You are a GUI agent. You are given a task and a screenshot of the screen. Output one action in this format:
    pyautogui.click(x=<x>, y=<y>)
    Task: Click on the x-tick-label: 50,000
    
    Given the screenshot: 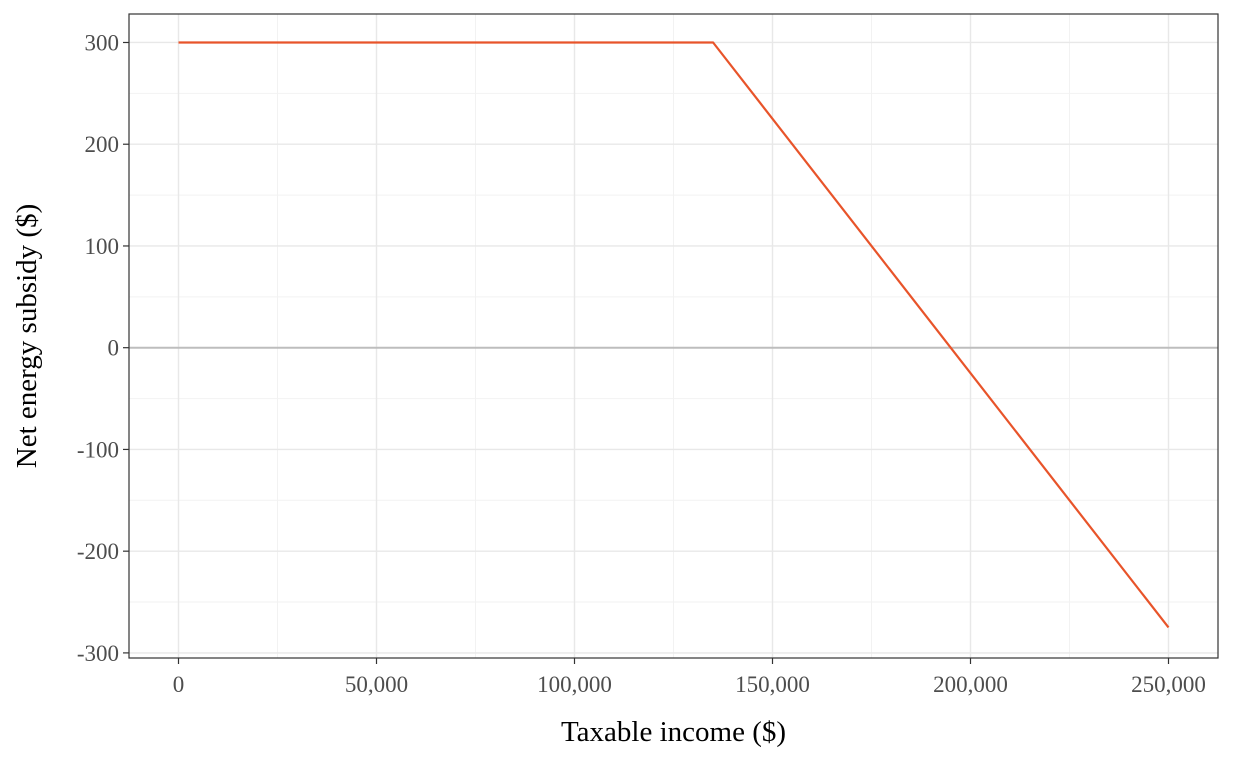 What is the action you would take?
    pyautogui.click(x=376, y=684)
    